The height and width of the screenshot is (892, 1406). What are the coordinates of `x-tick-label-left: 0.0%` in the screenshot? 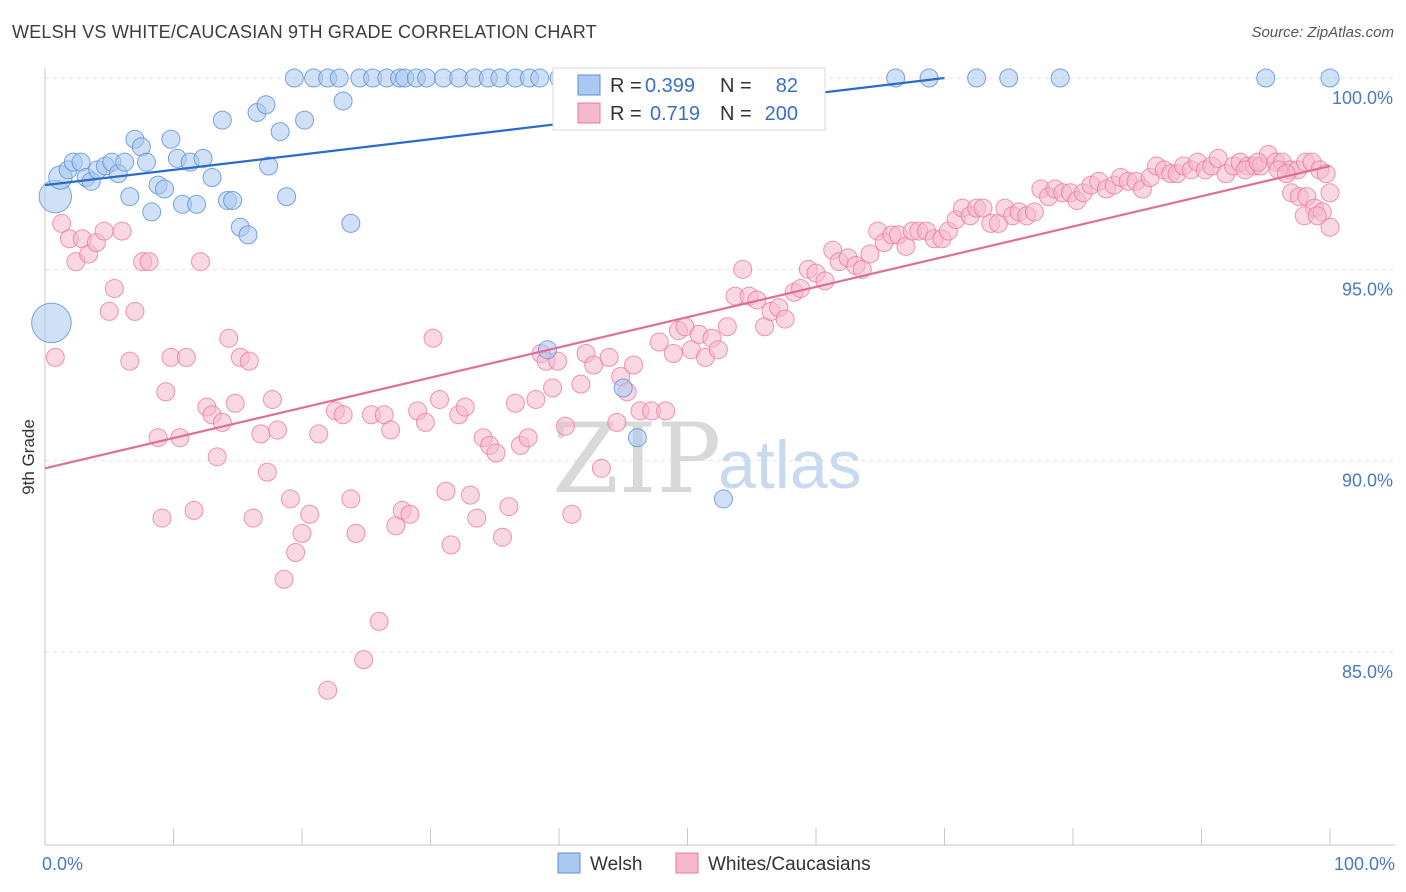 It's located at (62, 864).